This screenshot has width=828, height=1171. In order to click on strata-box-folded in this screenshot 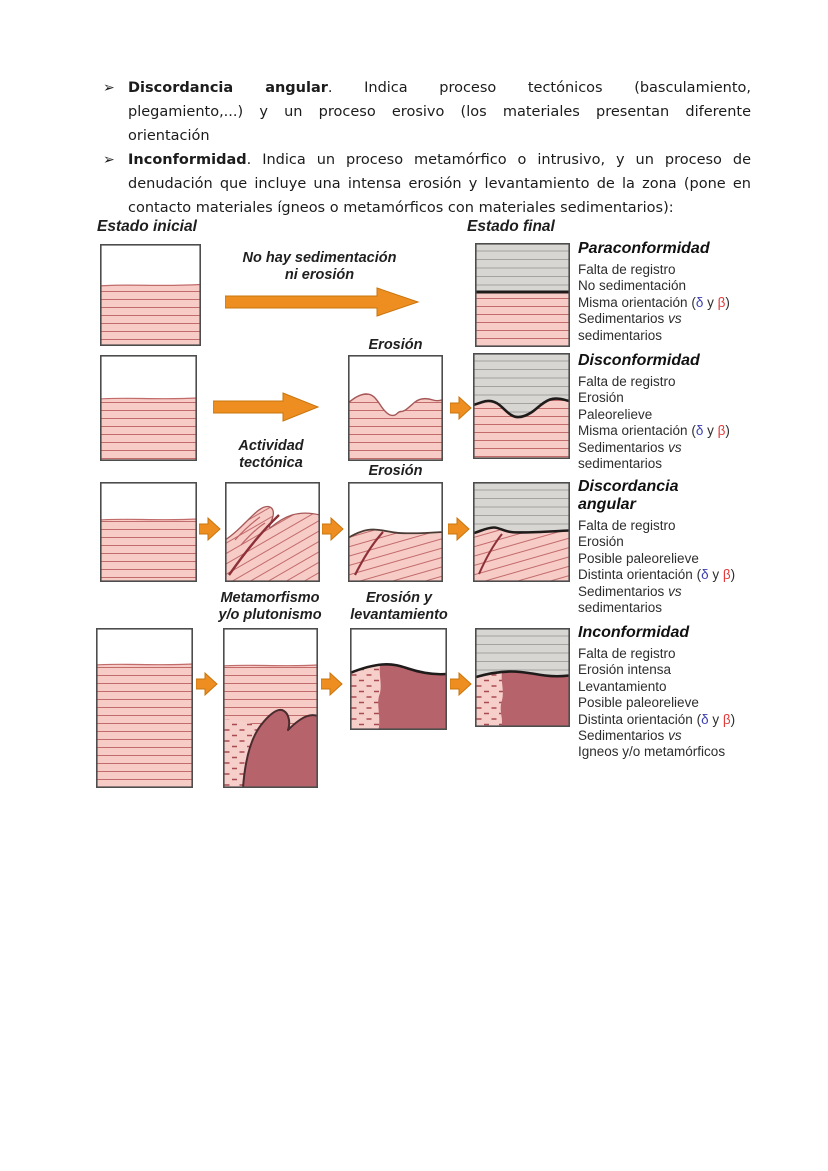, I will do `click(272, 532)`.